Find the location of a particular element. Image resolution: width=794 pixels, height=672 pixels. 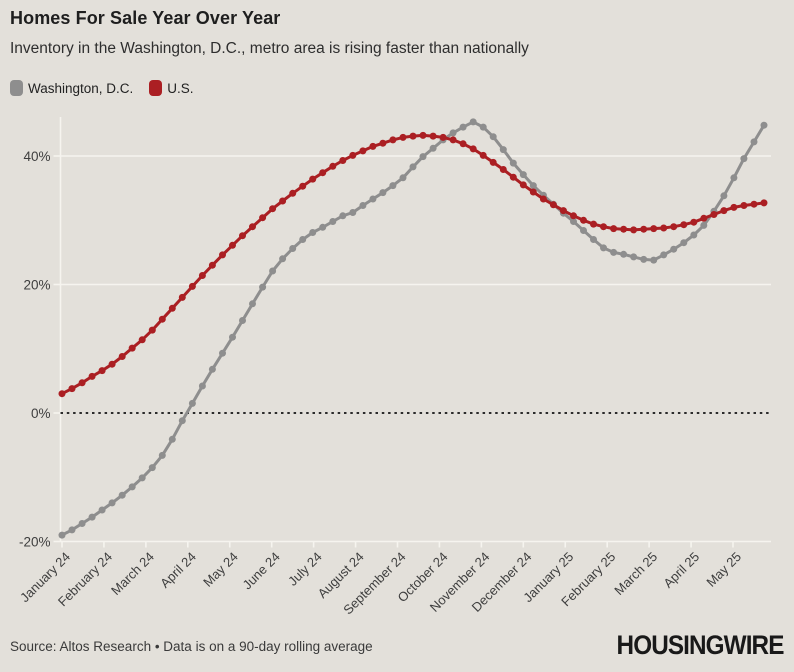

x-tick-label-15: April 25 is located at coordinates (681, 570).